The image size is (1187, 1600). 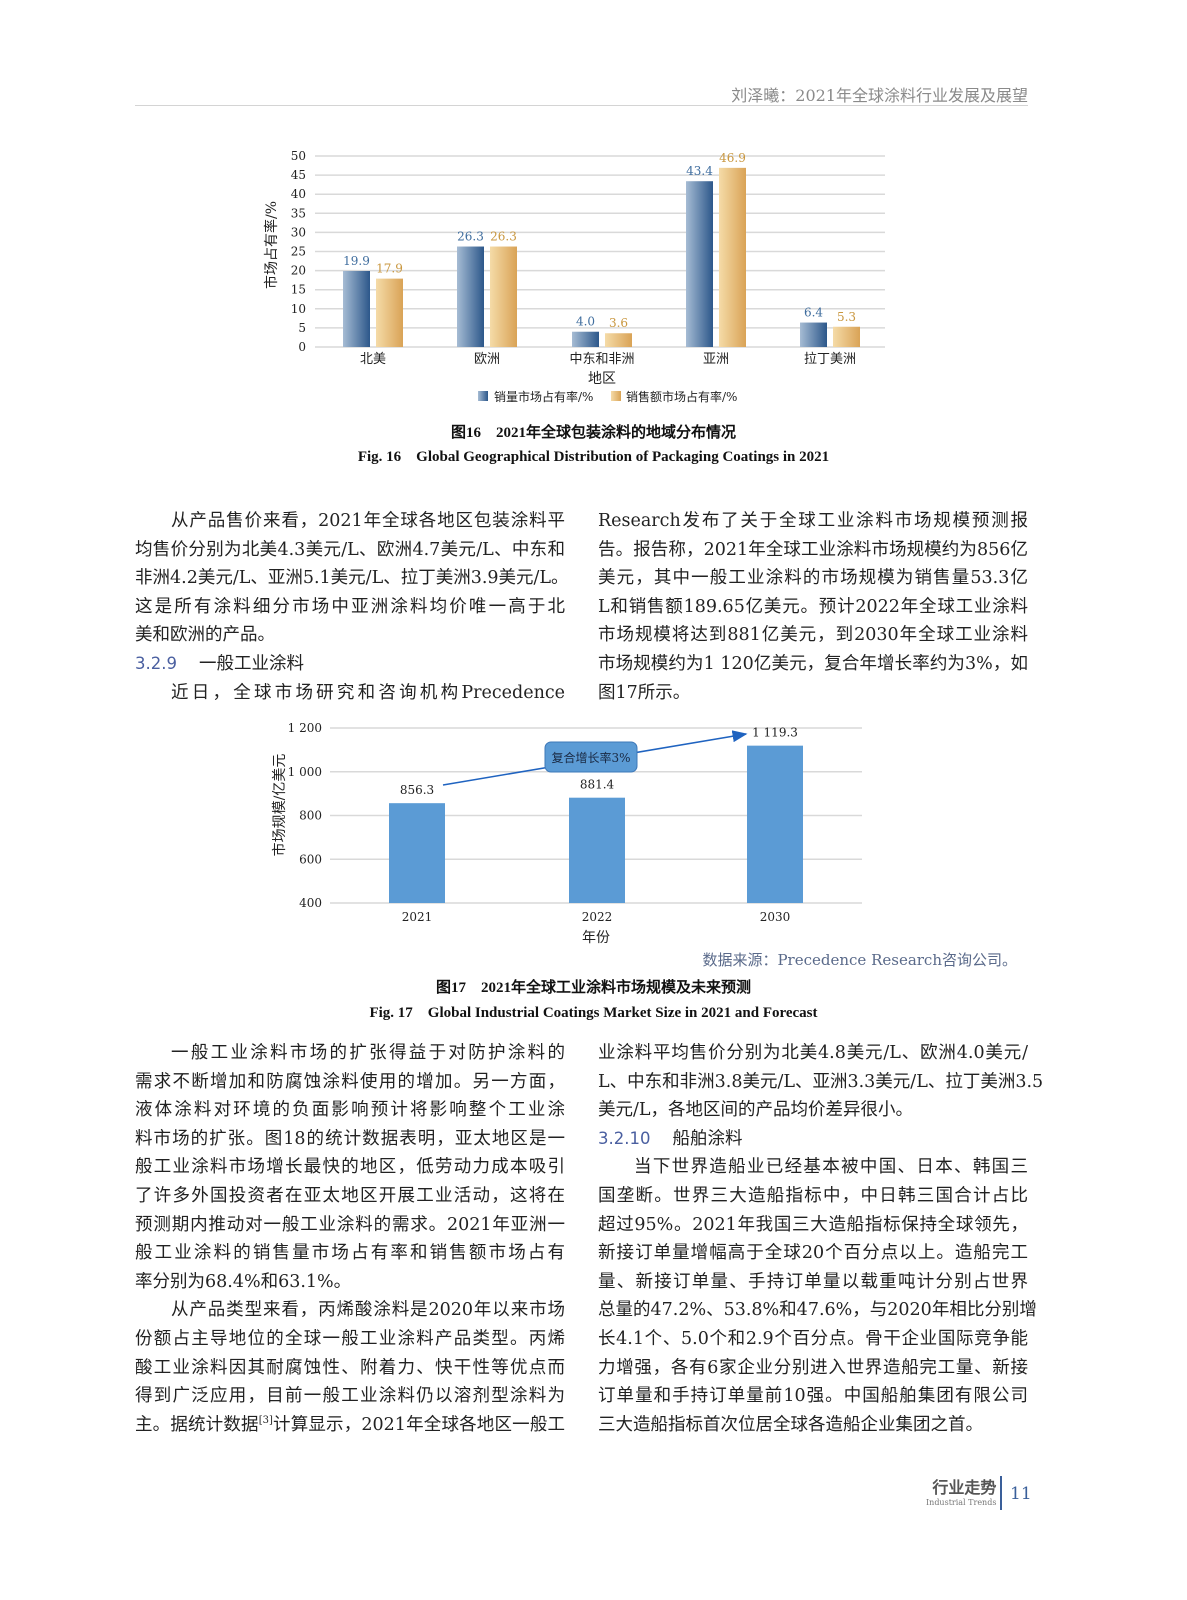 What do you see at coordinates (487, 359) in the screenshot?
I see `x-tick-label: 欧洲` at bounding box center [487, 359].